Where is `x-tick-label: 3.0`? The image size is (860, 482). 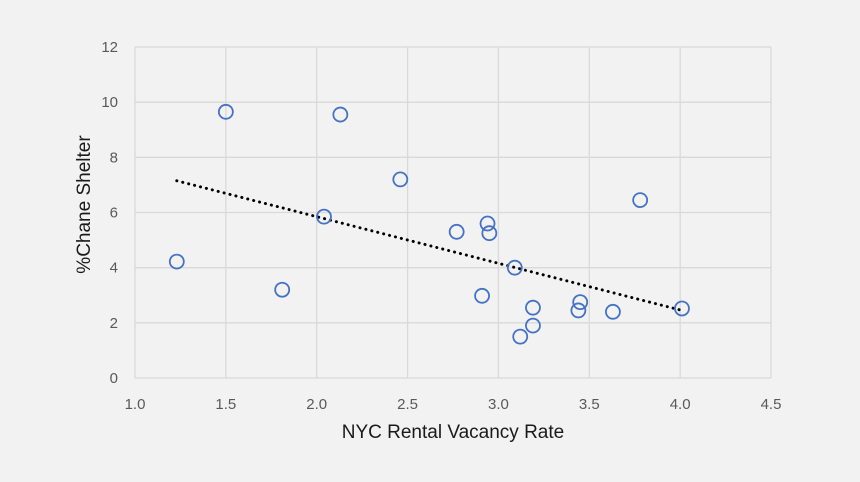 x-tick-label: 3.0 is located at coordinates (498, 404).